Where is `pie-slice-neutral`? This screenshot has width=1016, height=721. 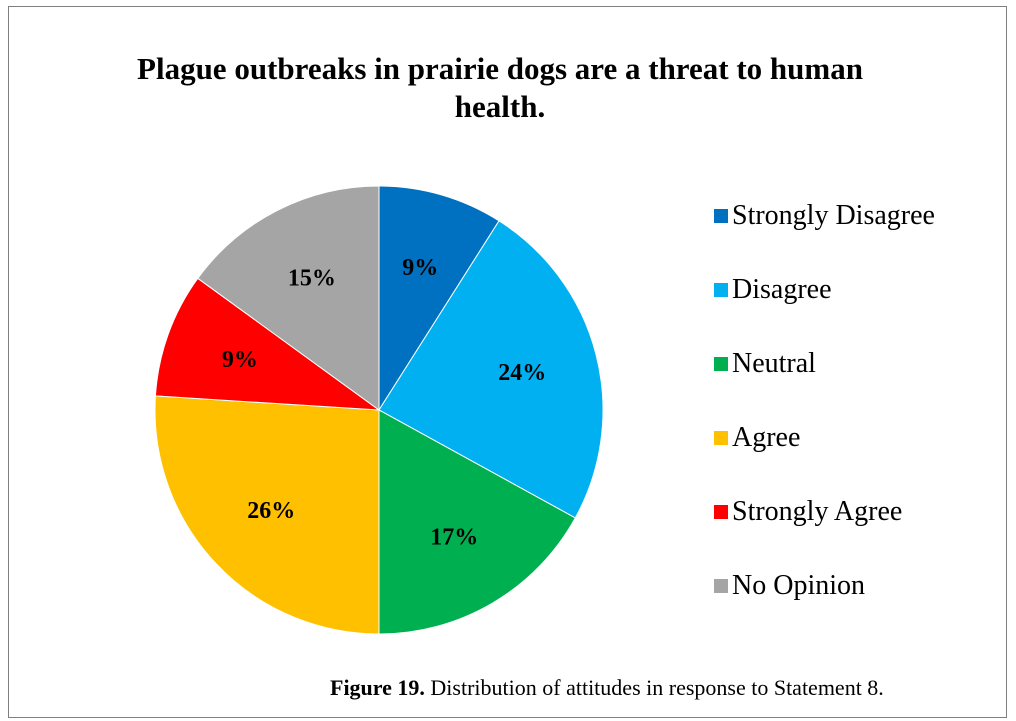
pie-slice-neutral is located at coordinates (477, 522).